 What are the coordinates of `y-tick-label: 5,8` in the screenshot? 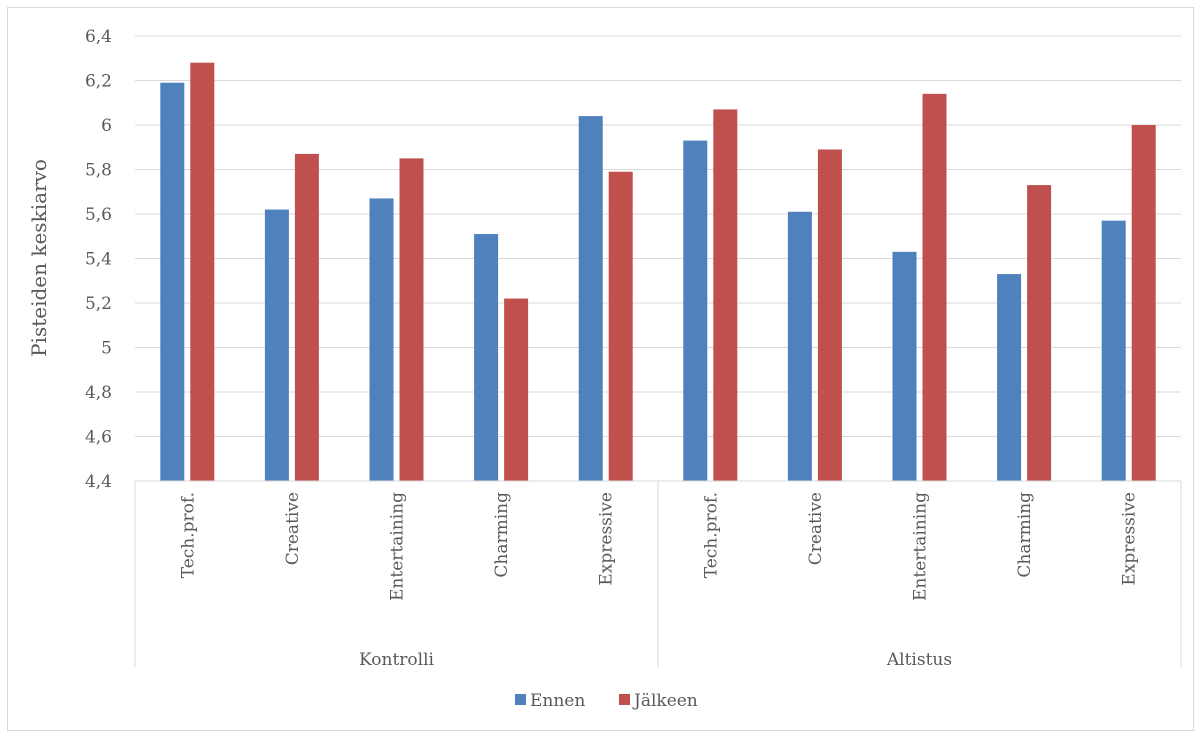 It's located at (98, 171).